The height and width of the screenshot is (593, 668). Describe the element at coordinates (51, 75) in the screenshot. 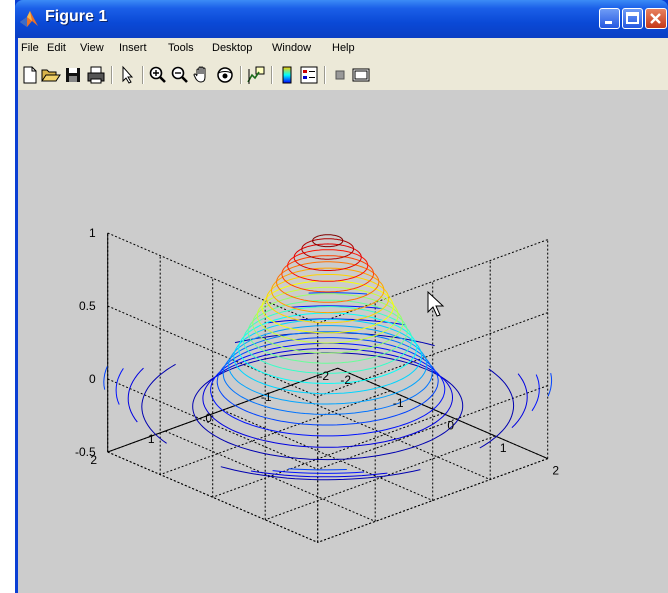

I see `open-file-icon` at that location.